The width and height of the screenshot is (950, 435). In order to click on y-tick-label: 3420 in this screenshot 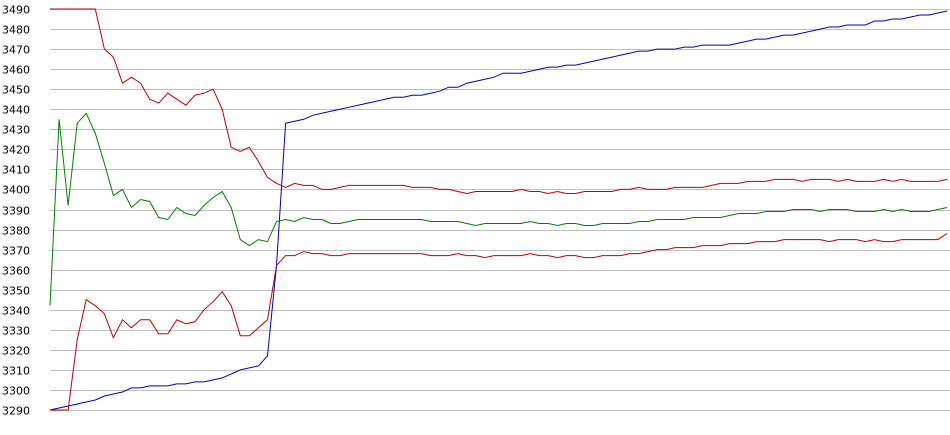, I will do `click(16, 150)`.